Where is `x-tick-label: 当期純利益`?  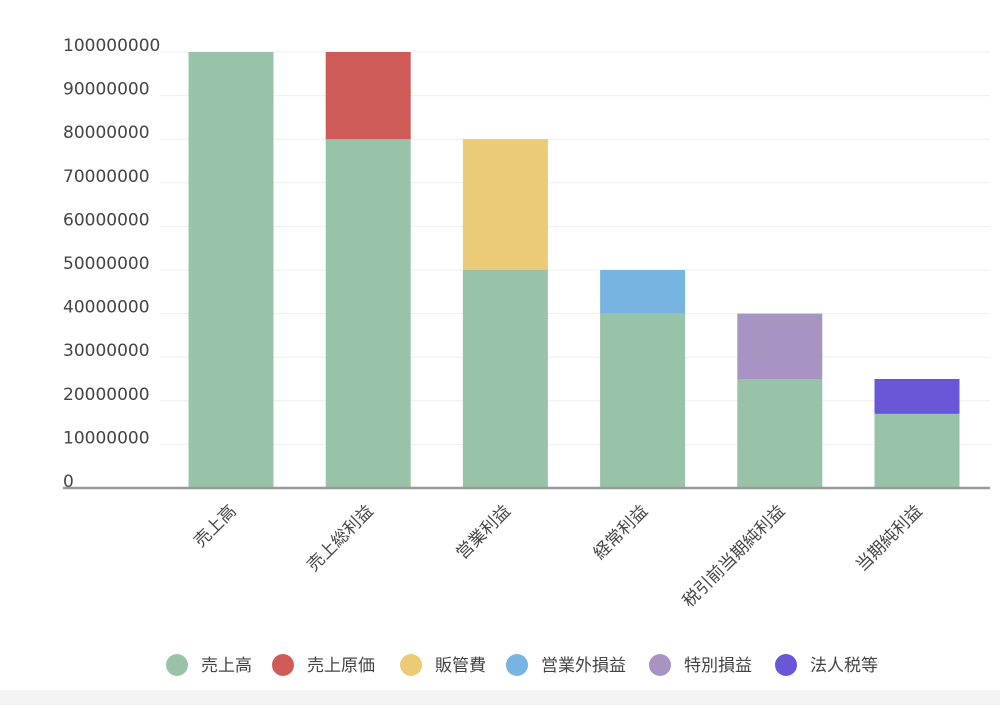 x-tick-label: 当期純利益 is located at coordinates (889, 538).